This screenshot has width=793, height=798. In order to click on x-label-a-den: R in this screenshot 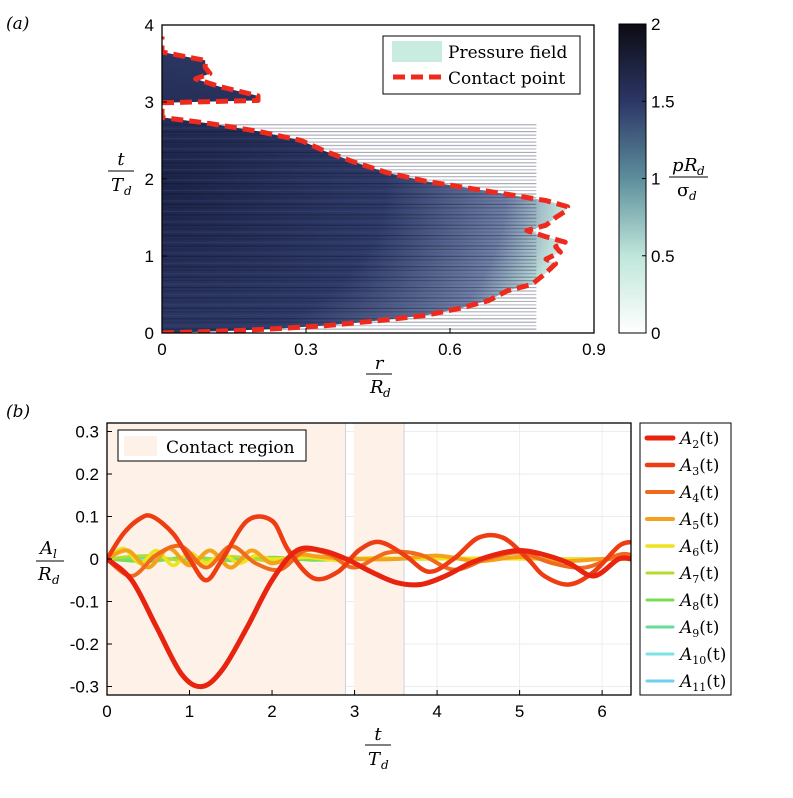, I will do `click(376, 387)`.